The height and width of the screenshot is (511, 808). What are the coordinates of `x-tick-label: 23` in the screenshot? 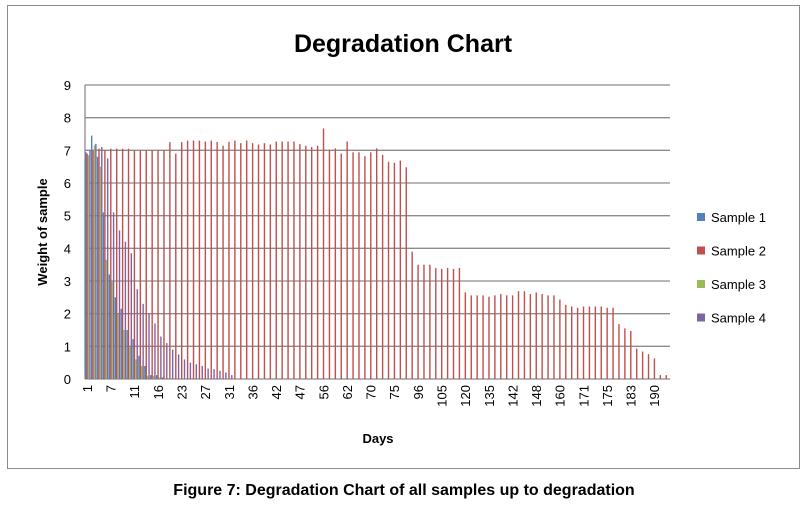 It's located at (182, 392).